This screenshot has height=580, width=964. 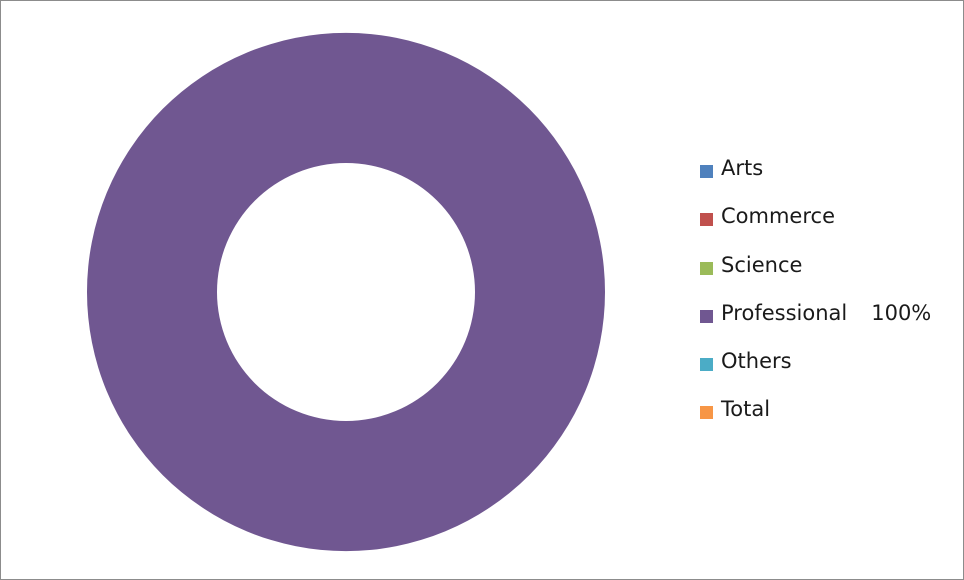 I want to click on legend-item-commerce: Commerce, so click(x=815, y=228).